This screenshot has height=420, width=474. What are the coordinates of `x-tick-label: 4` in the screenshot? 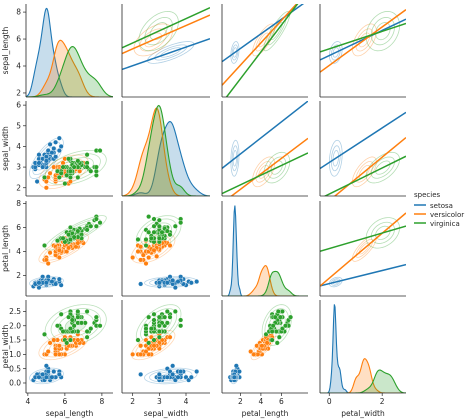 It's located at (27, 401).